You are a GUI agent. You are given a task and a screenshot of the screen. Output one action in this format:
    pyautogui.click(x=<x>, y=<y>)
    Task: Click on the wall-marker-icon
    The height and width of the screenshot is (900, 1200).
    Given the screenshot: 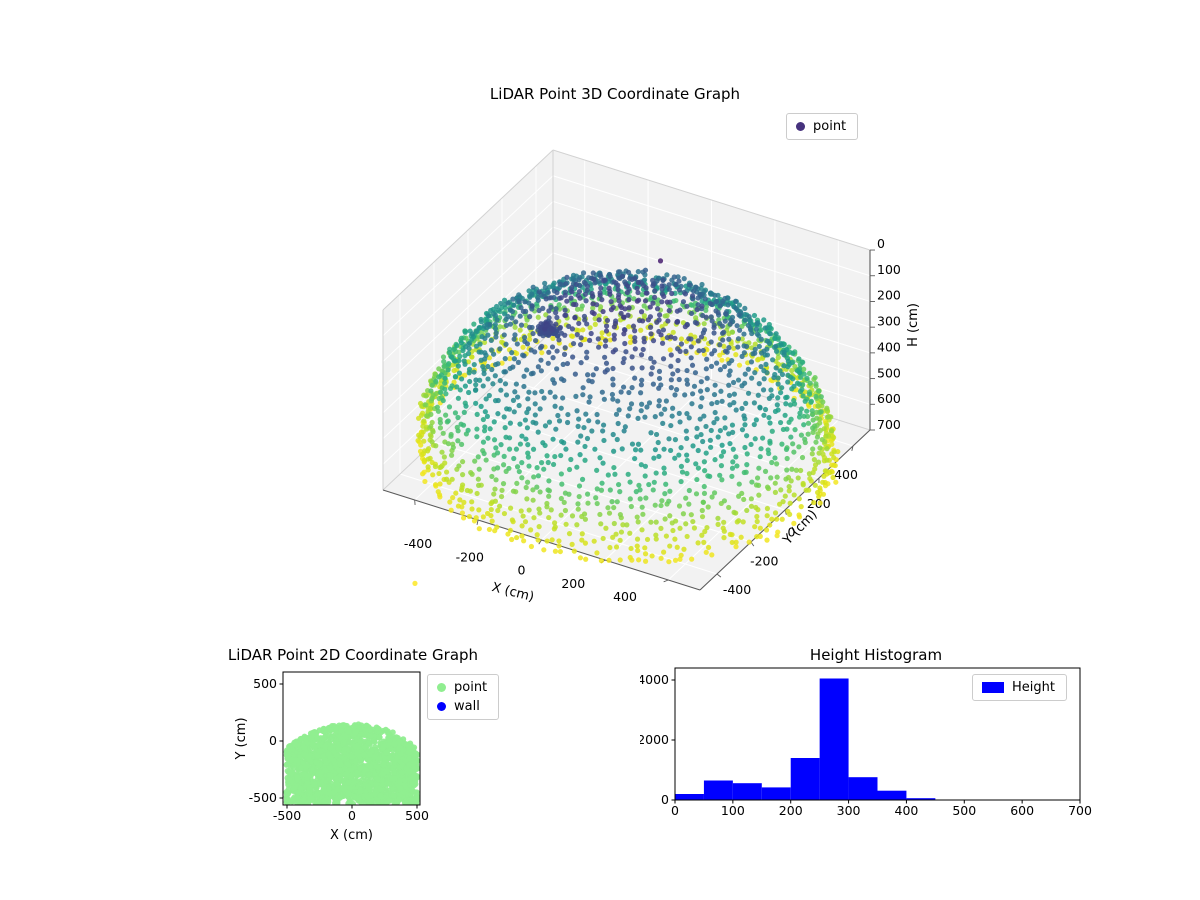 What is the action you would take?
    pyautogui.click(x=441, y=706)
    